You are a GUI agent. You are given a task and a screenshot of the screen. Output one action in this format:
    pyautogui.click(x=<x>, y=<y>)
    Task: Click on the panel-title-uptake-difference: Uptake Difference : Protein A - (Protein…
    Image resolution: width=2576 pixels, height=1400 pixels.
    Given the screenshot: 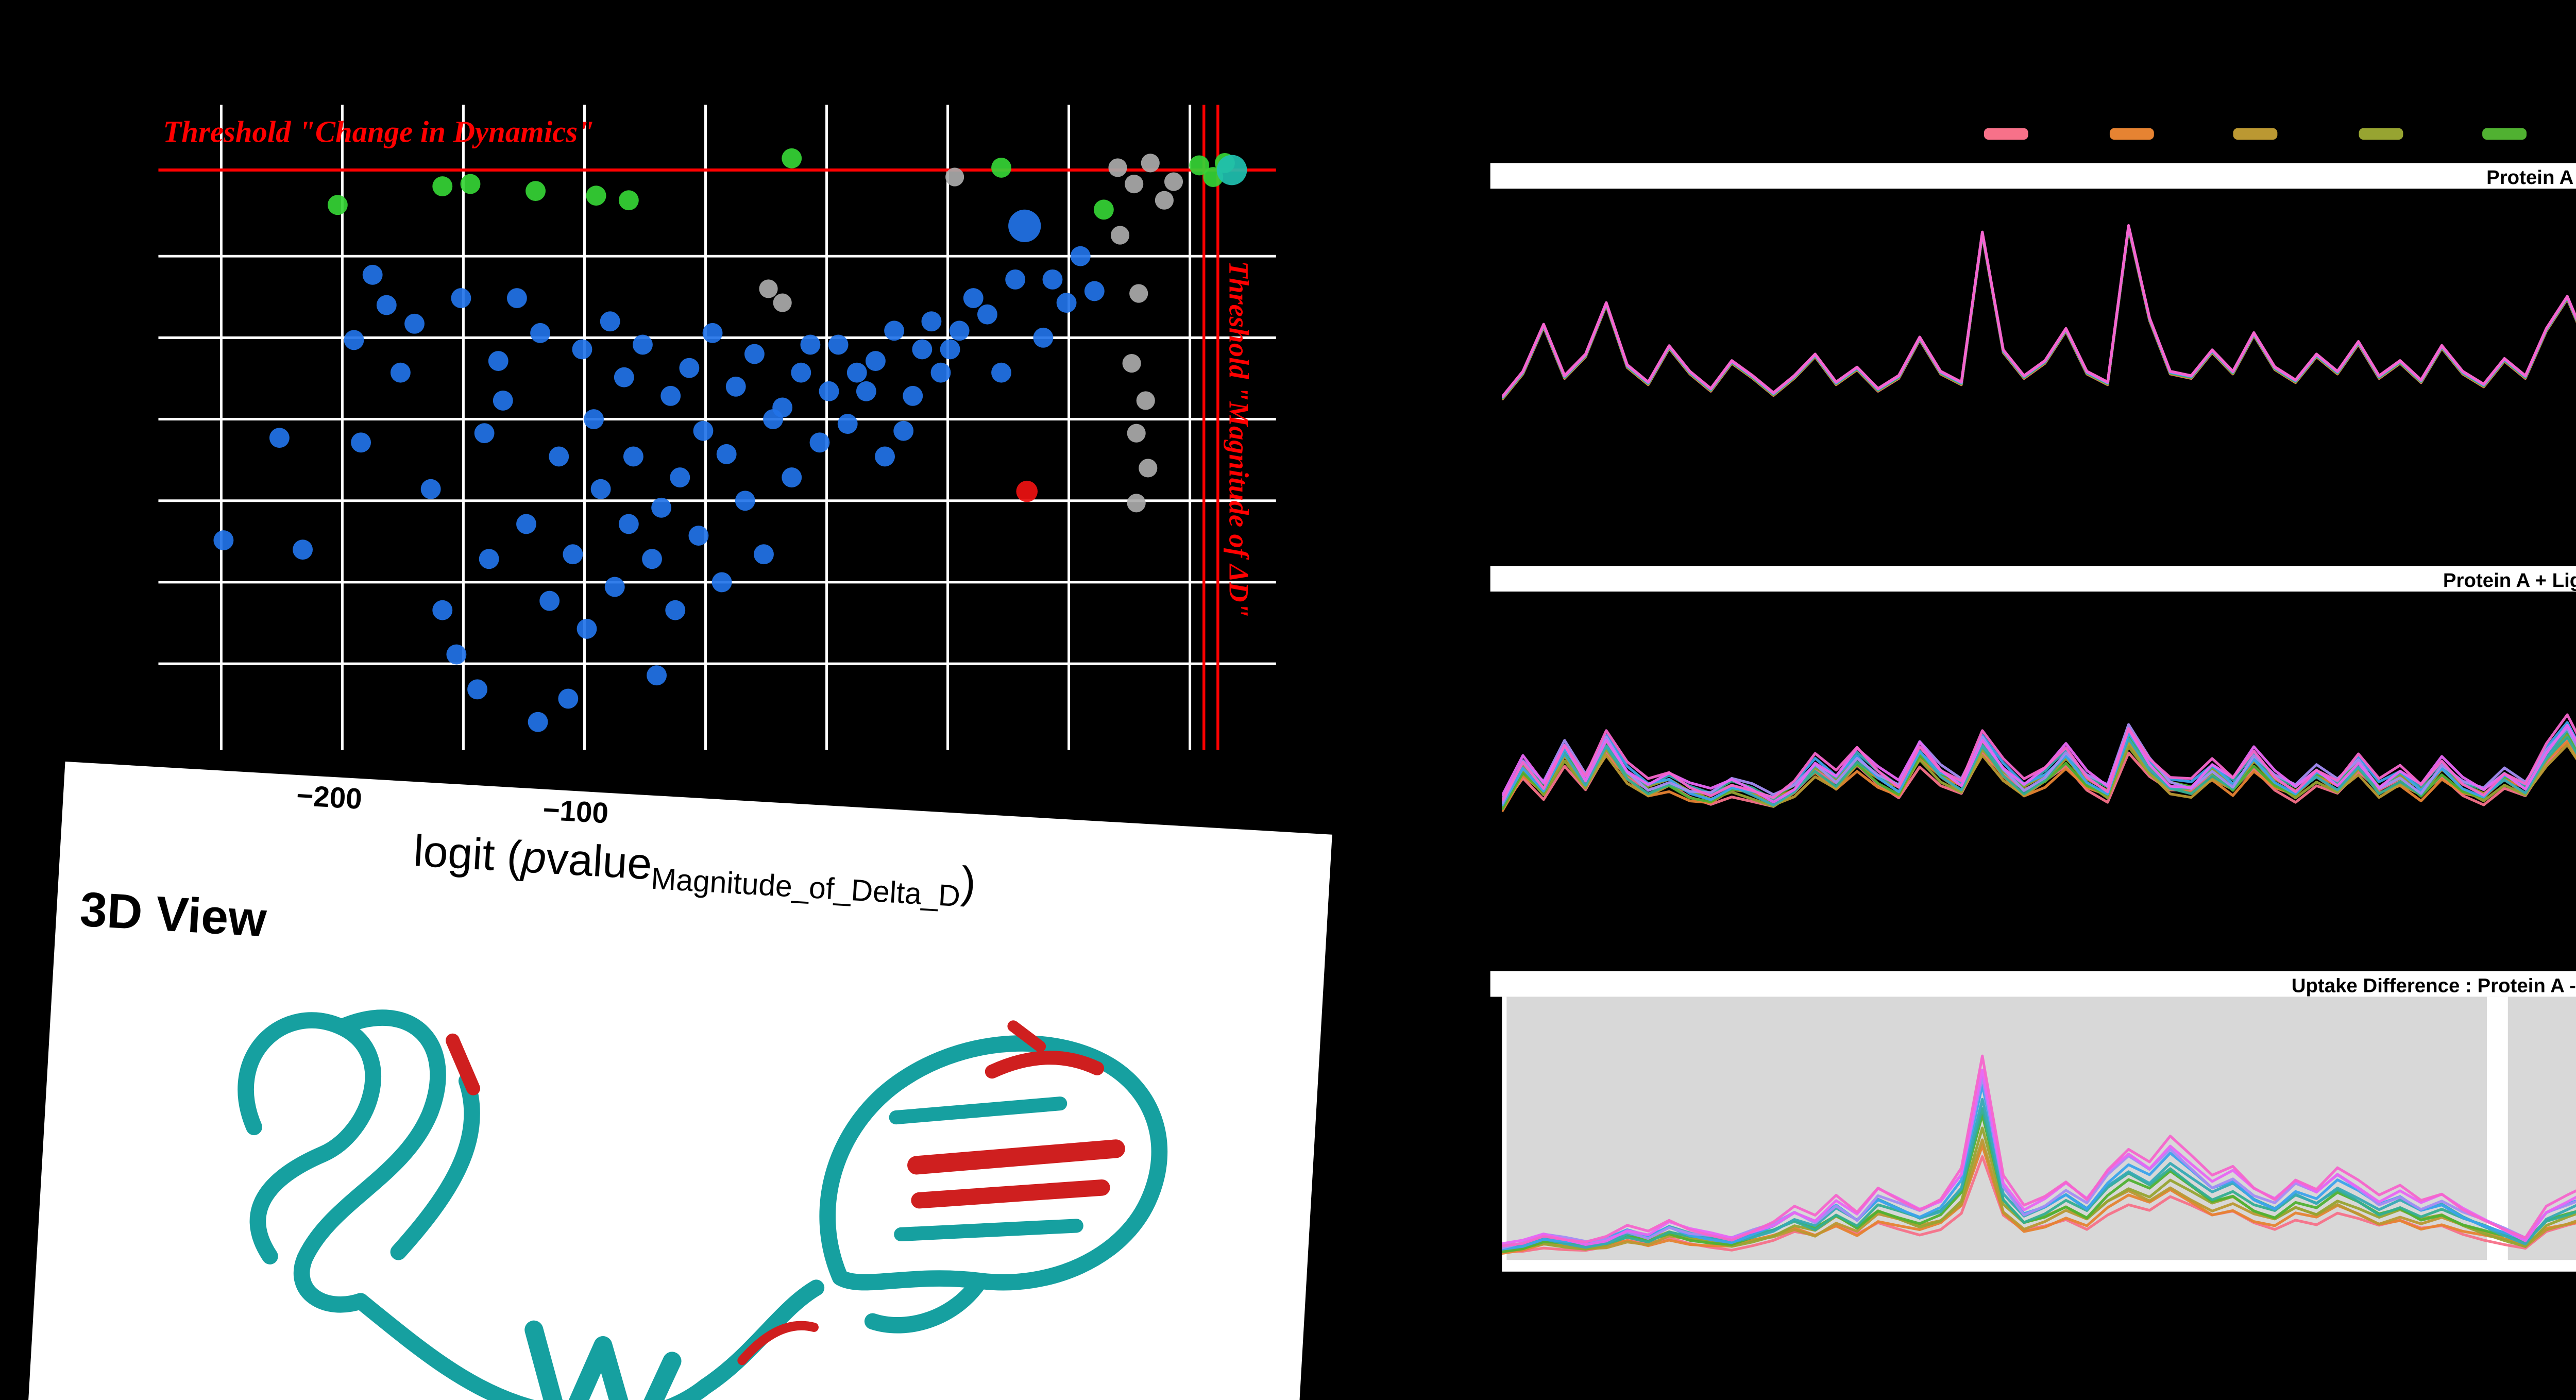 What is the action you would take?
    pyautogui.click(x=2433, y=984)
    